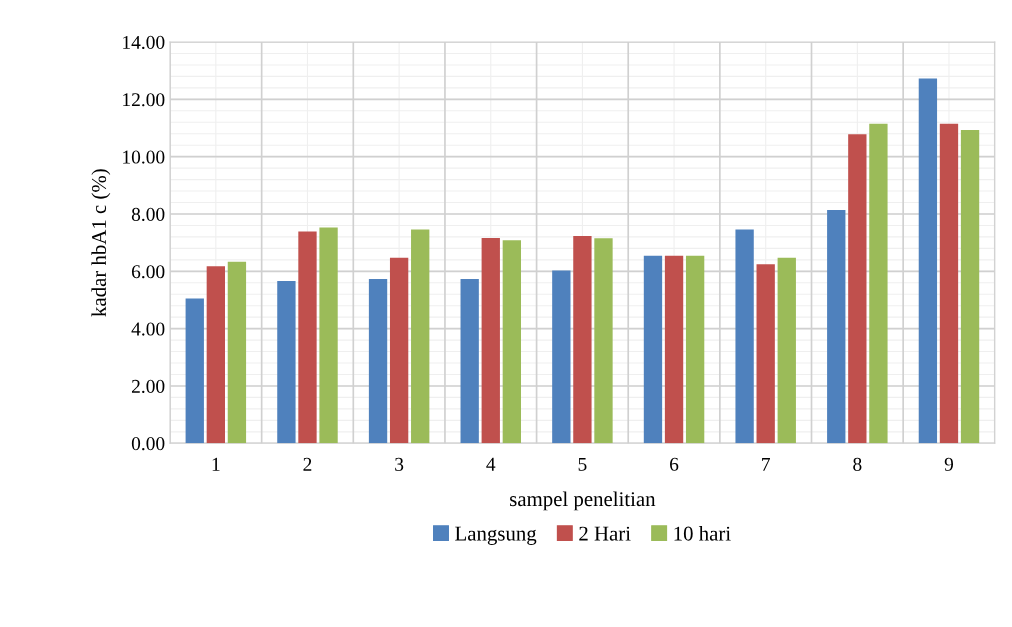  What do you see at coordinates (216, 464) in the screenshot?
I see `x-tick-label: 1` at bounding box center [216, 464].